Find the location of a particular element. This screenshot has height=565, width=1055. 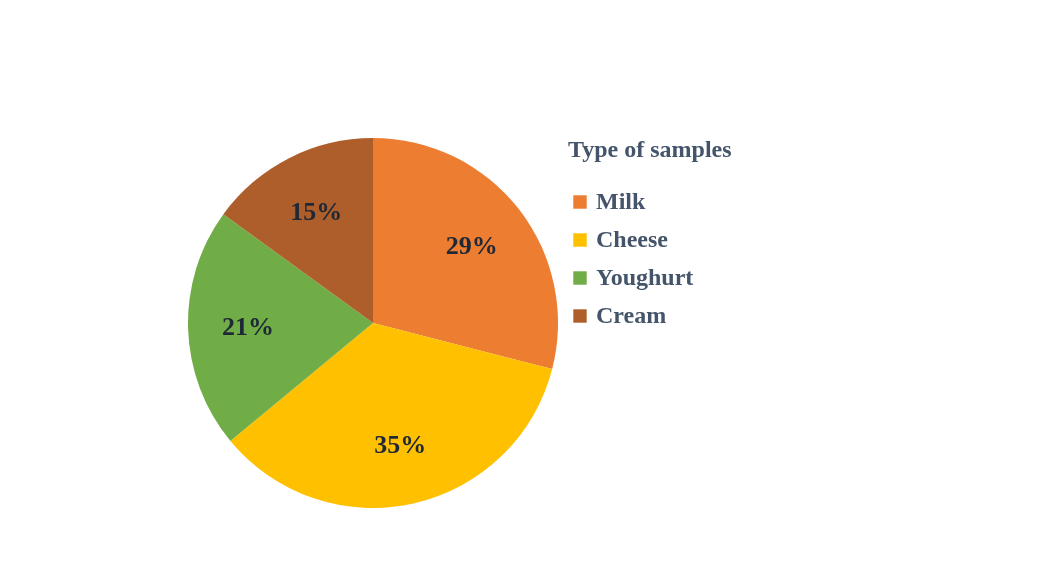

legend-label: Milk is located at coordinates (621, 201).